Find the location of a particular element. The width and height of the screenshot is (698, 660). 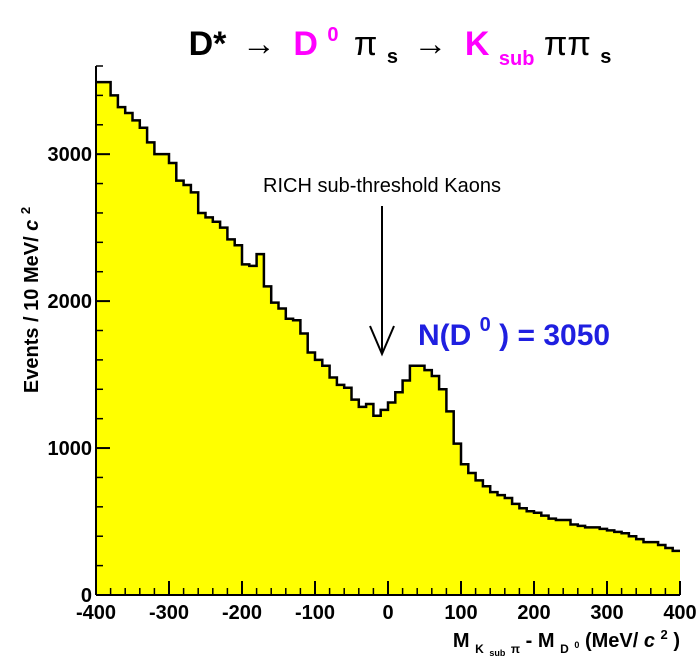

title-arrow-2: → is located at coordinates (430, 44).